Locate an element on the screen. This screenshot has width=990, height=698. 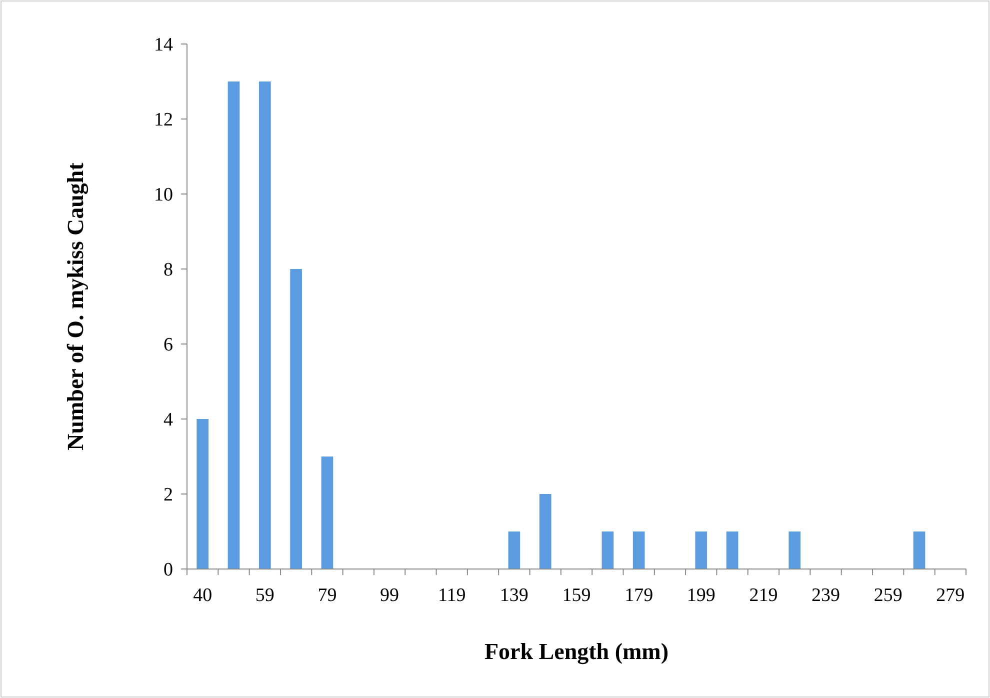
y-tick-label: 4 is located at coordinates (169, 420).